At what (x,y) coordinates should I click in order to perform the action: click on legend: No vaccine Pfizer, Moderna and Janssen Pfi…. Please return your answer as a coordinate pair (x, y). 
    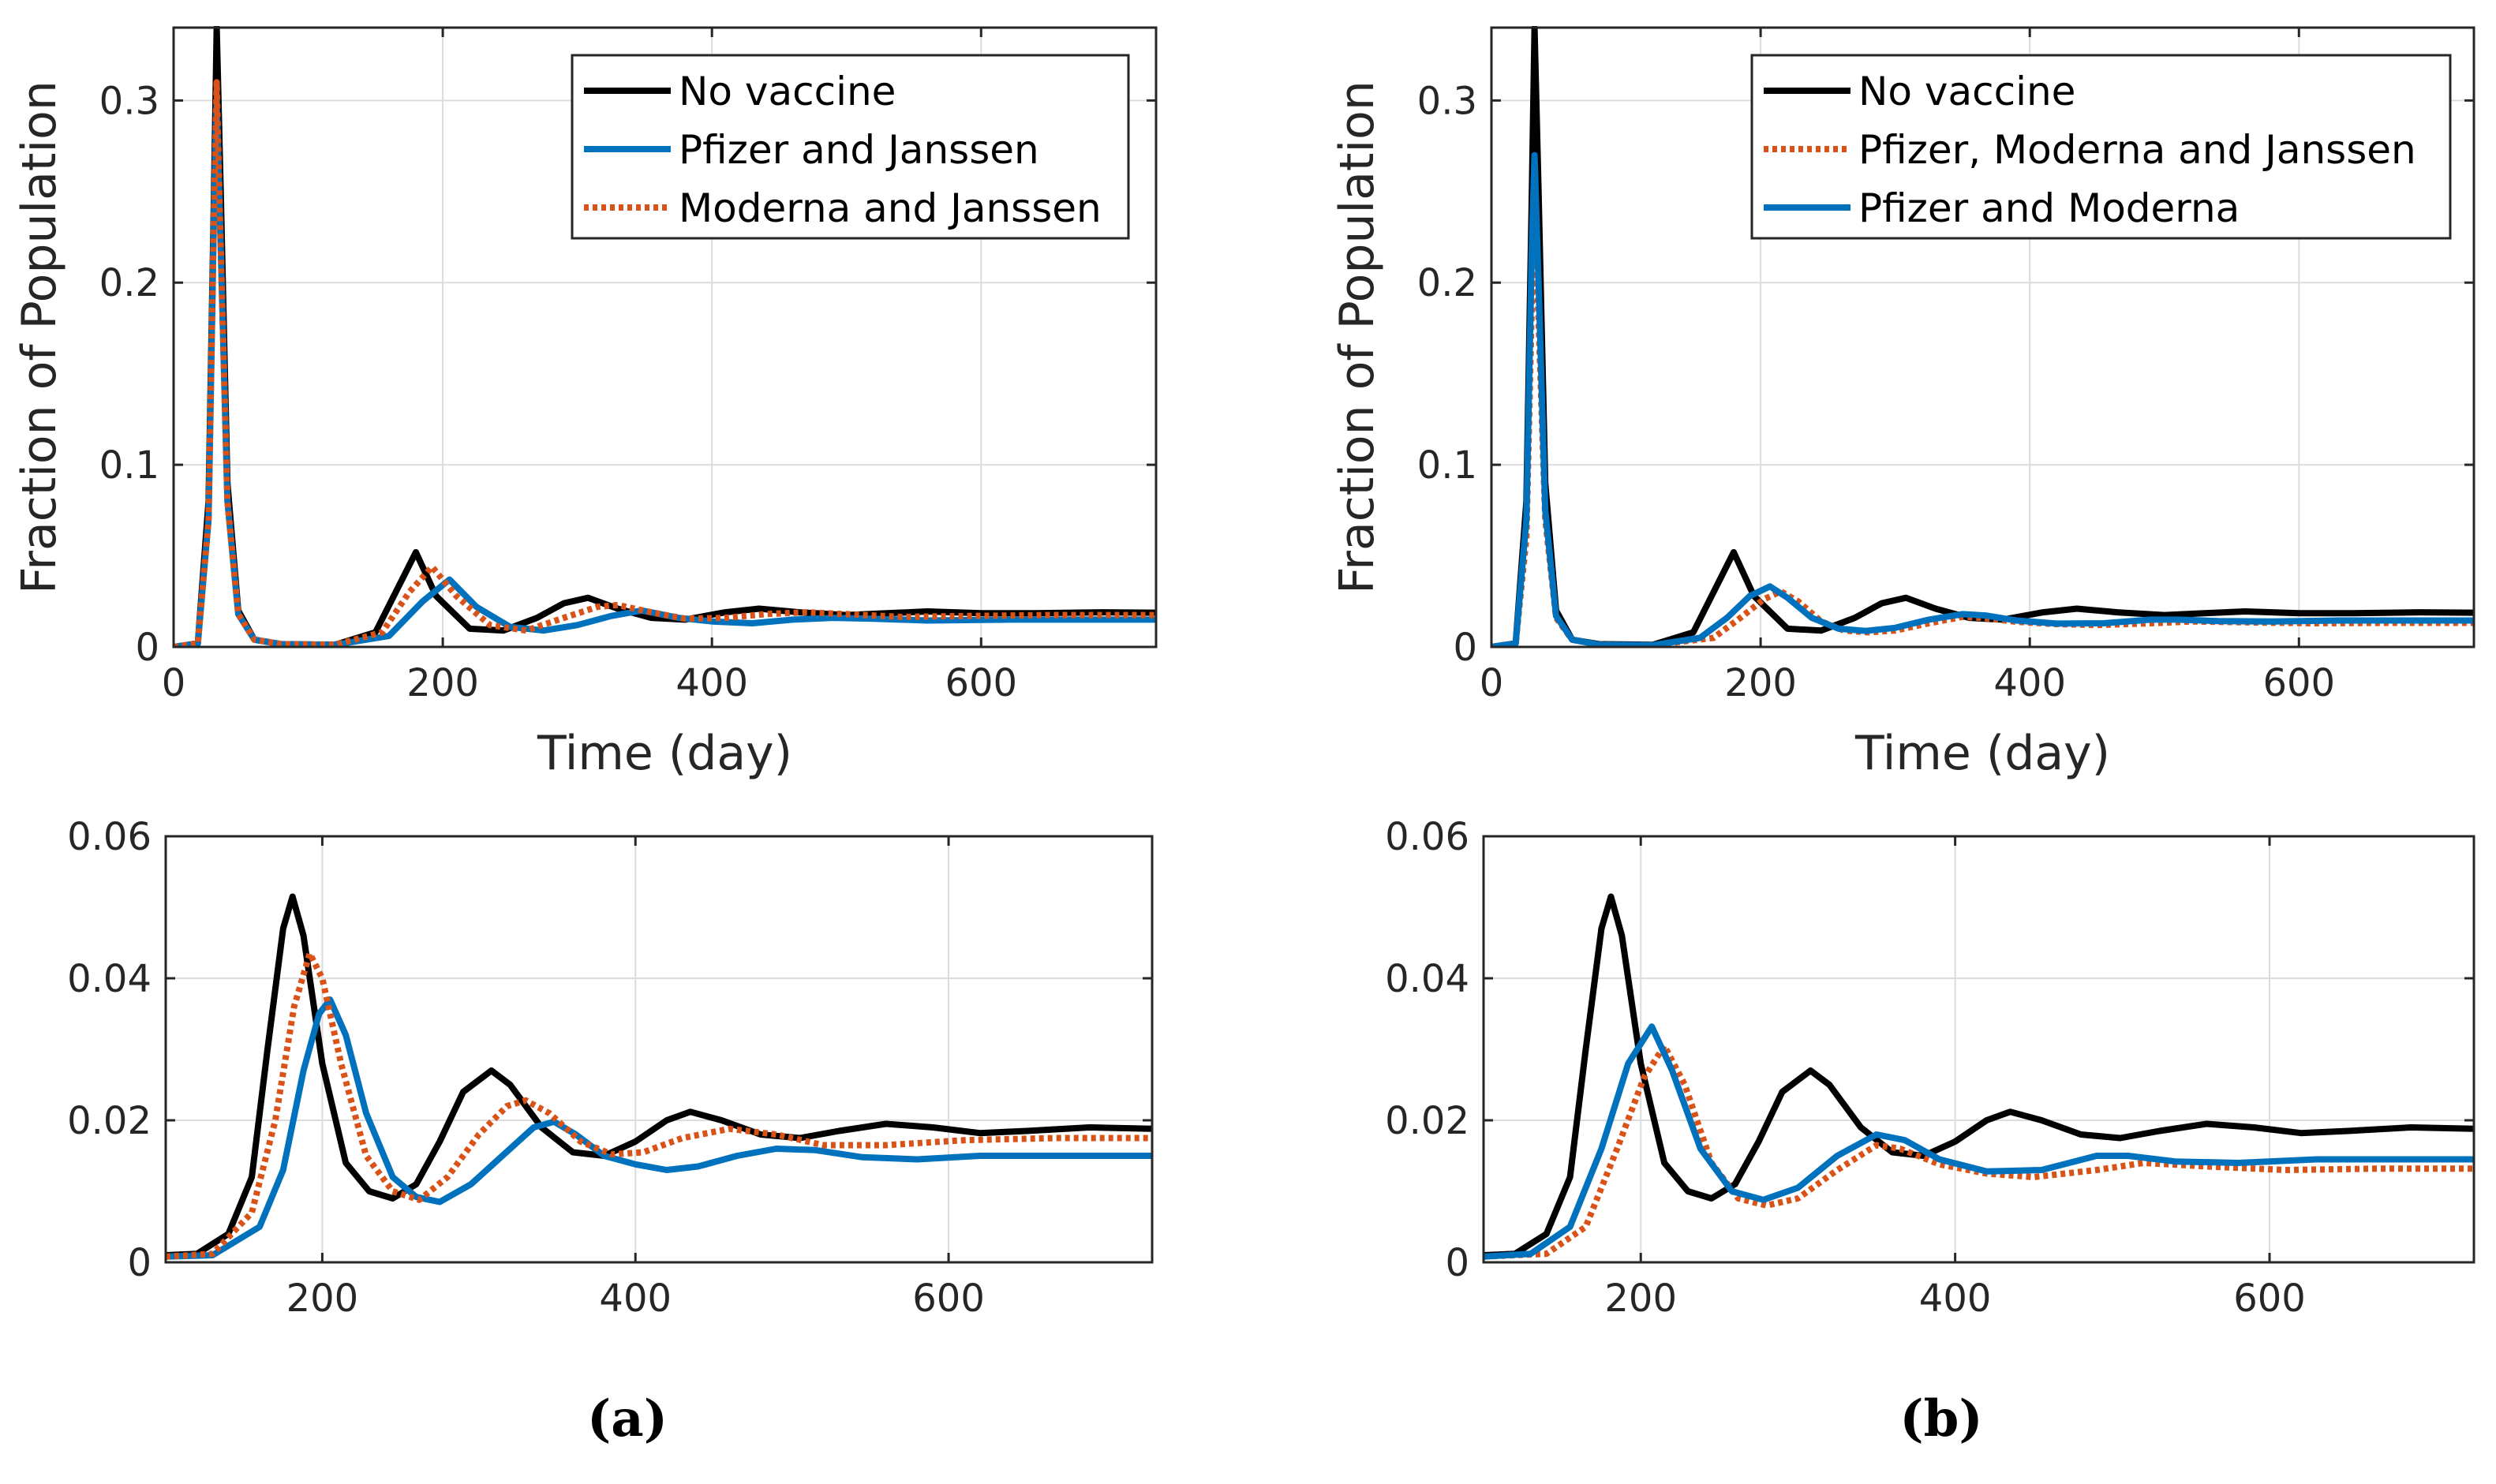
    Looking at the image, I should click on (2101, 147).